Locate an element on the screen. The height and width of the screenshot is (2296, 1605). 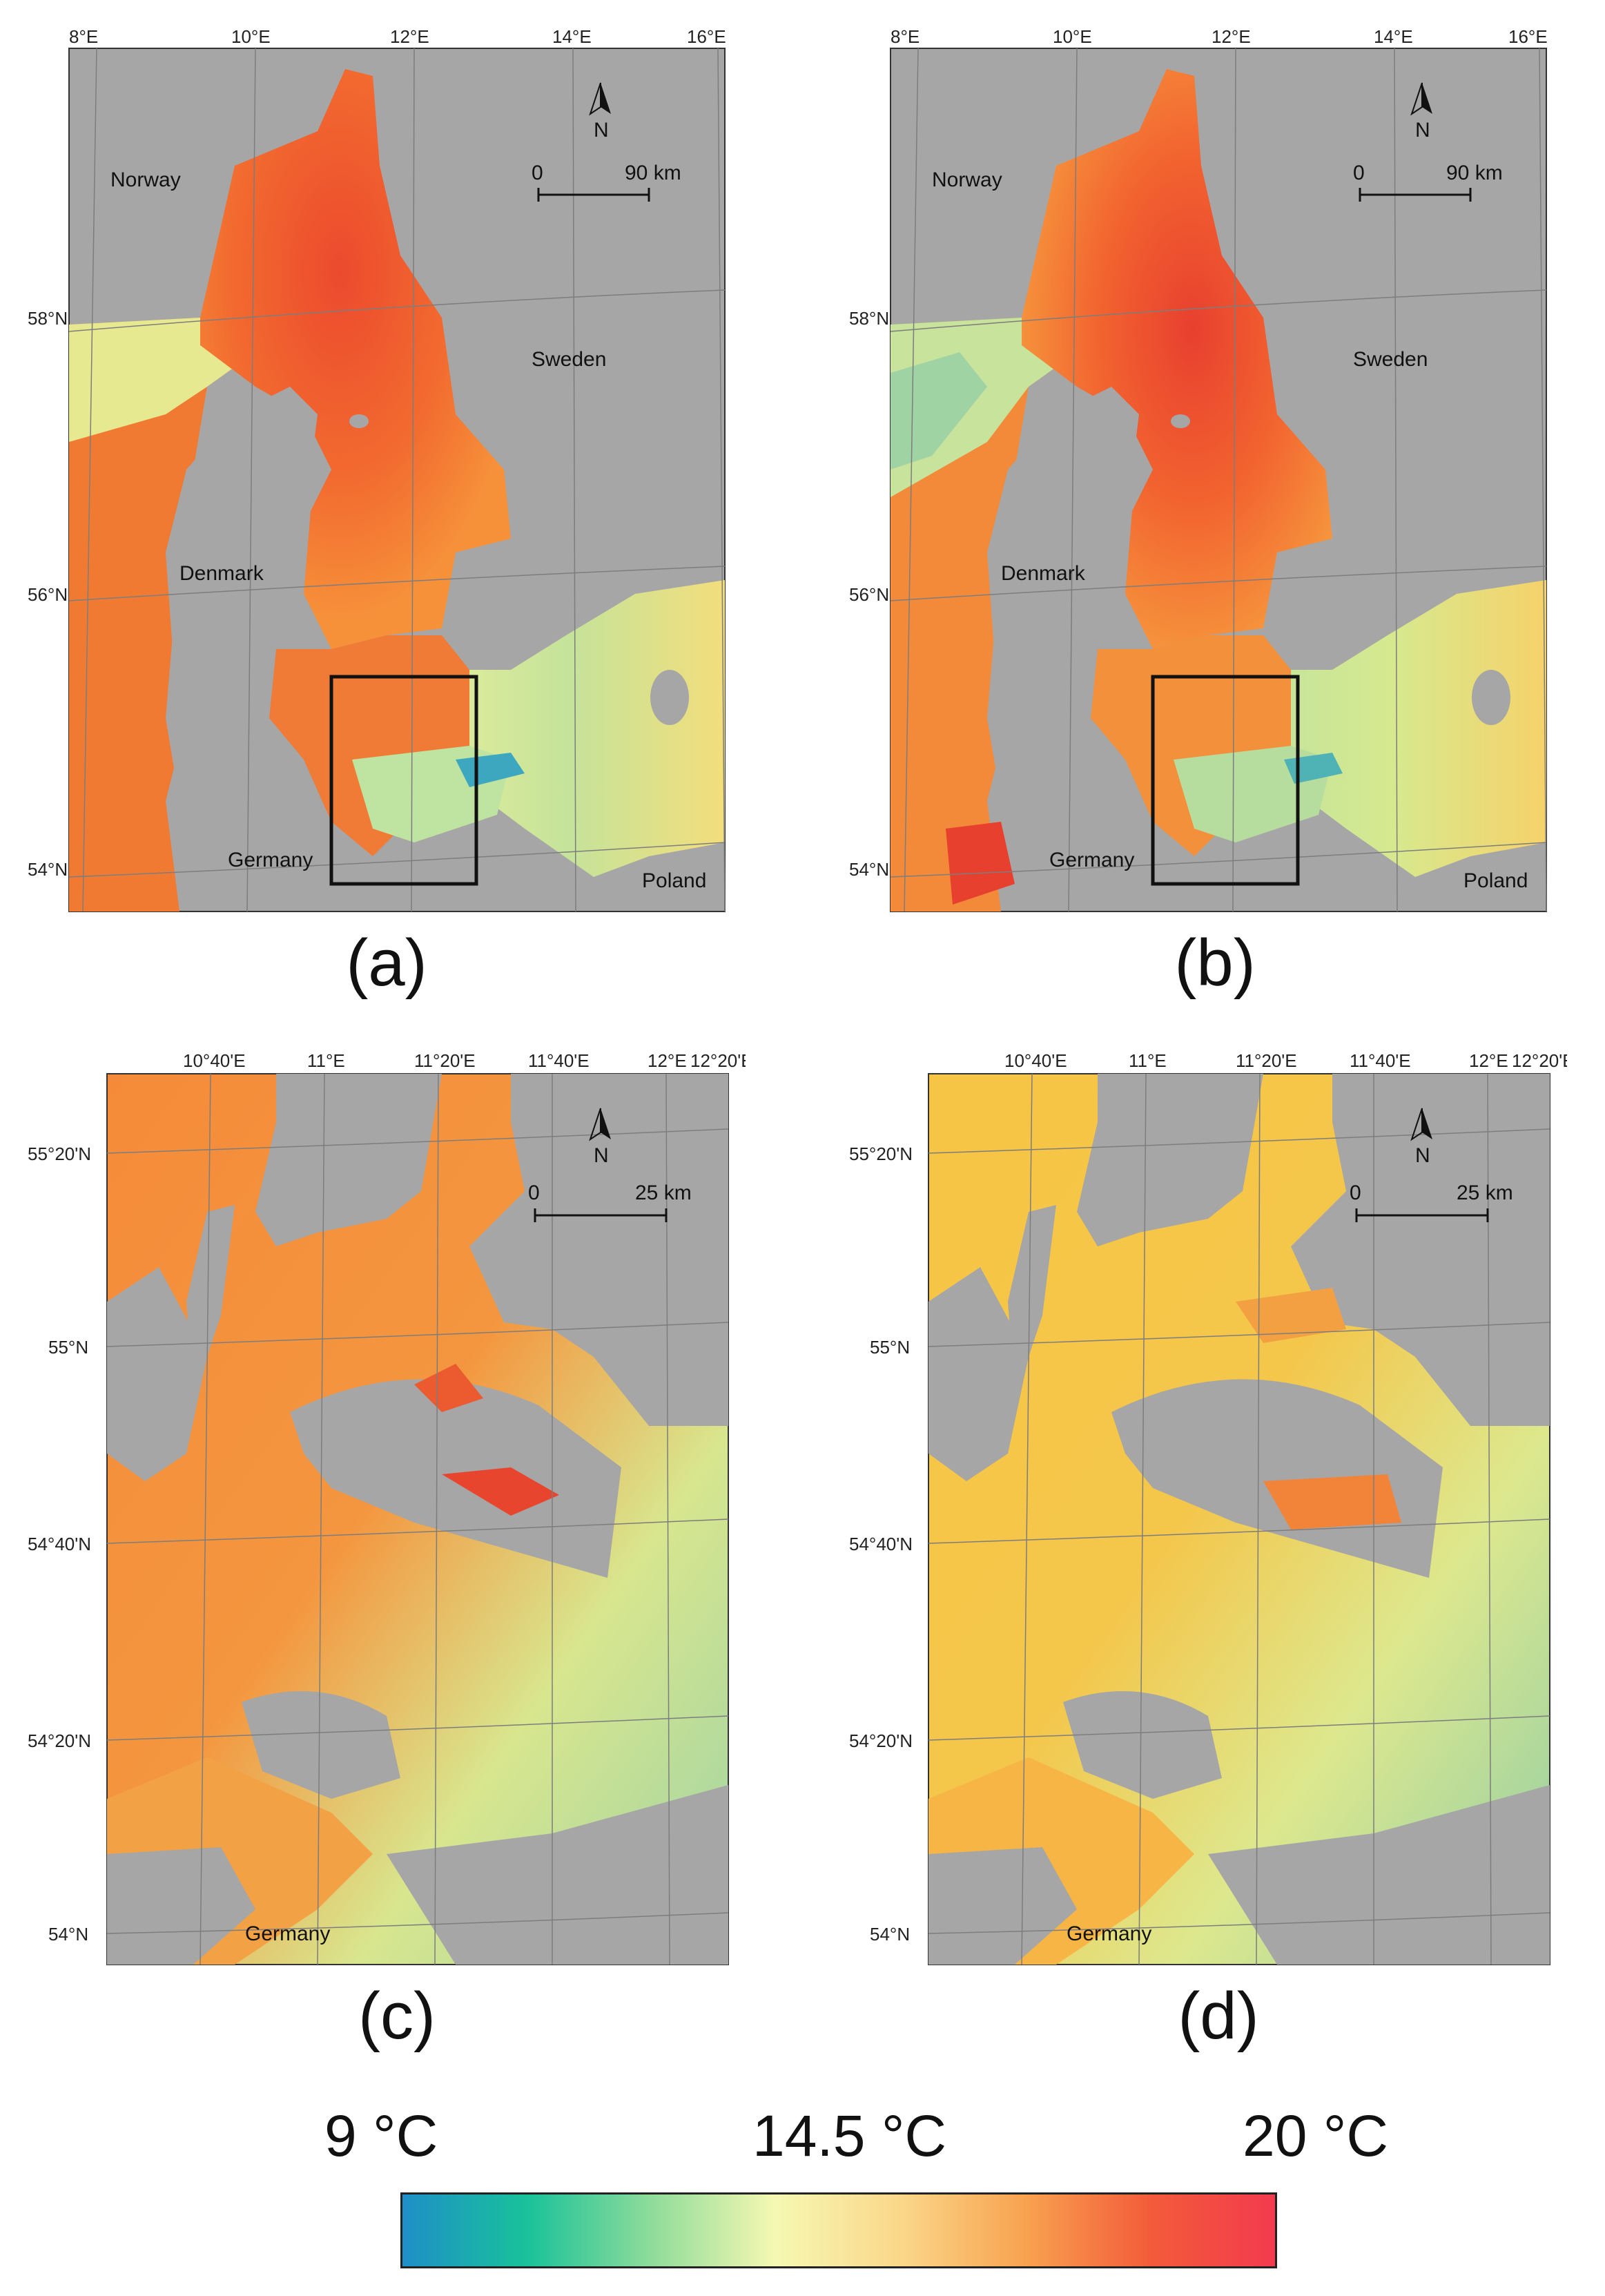
label-germany: Germany is located at coordinates (287, 1933).